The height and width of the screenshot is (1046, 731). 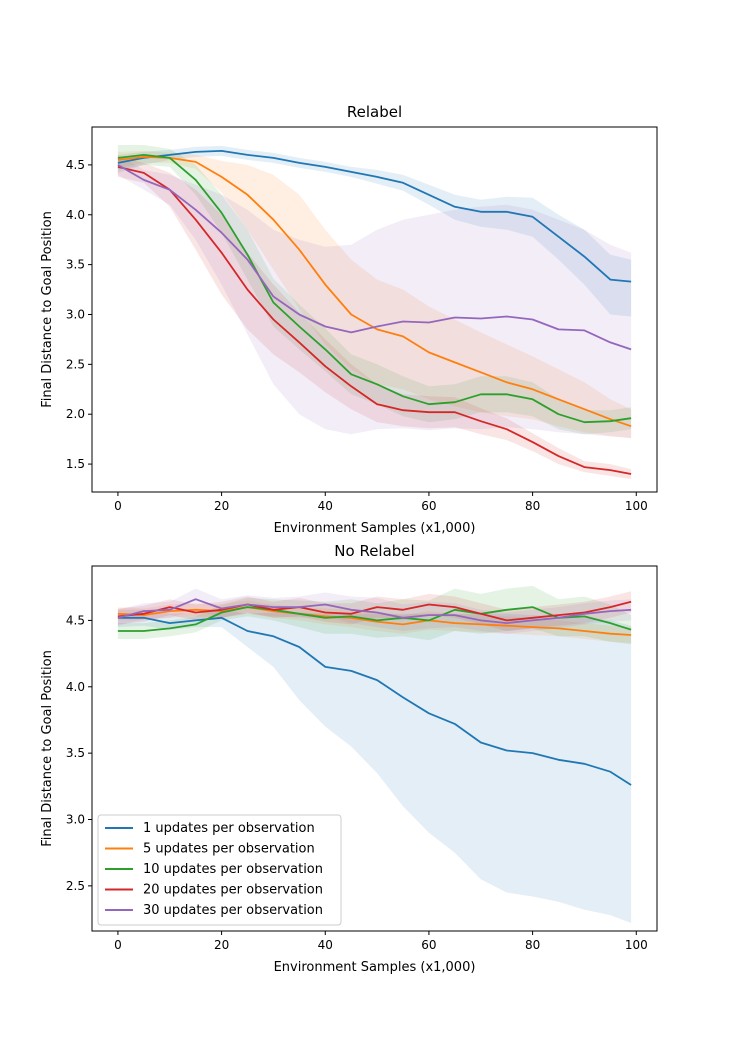 What do you see at coordinates (75, 364) in the screenshot?
I see `relabel-y-tick-label: 2.5` at bounding box center [75, 364].